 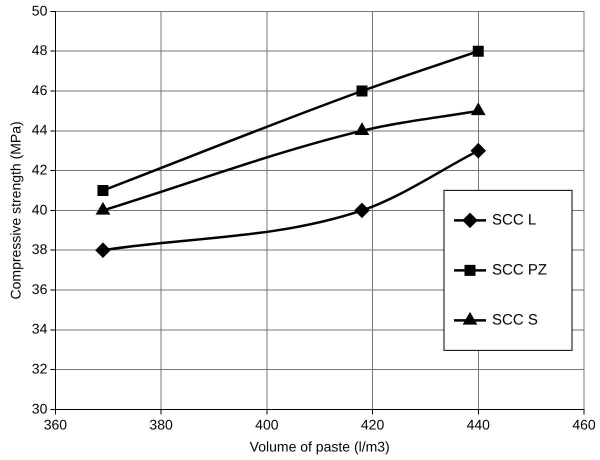 I want to click on y-tick-label: 30, so click(x=40, y=408).